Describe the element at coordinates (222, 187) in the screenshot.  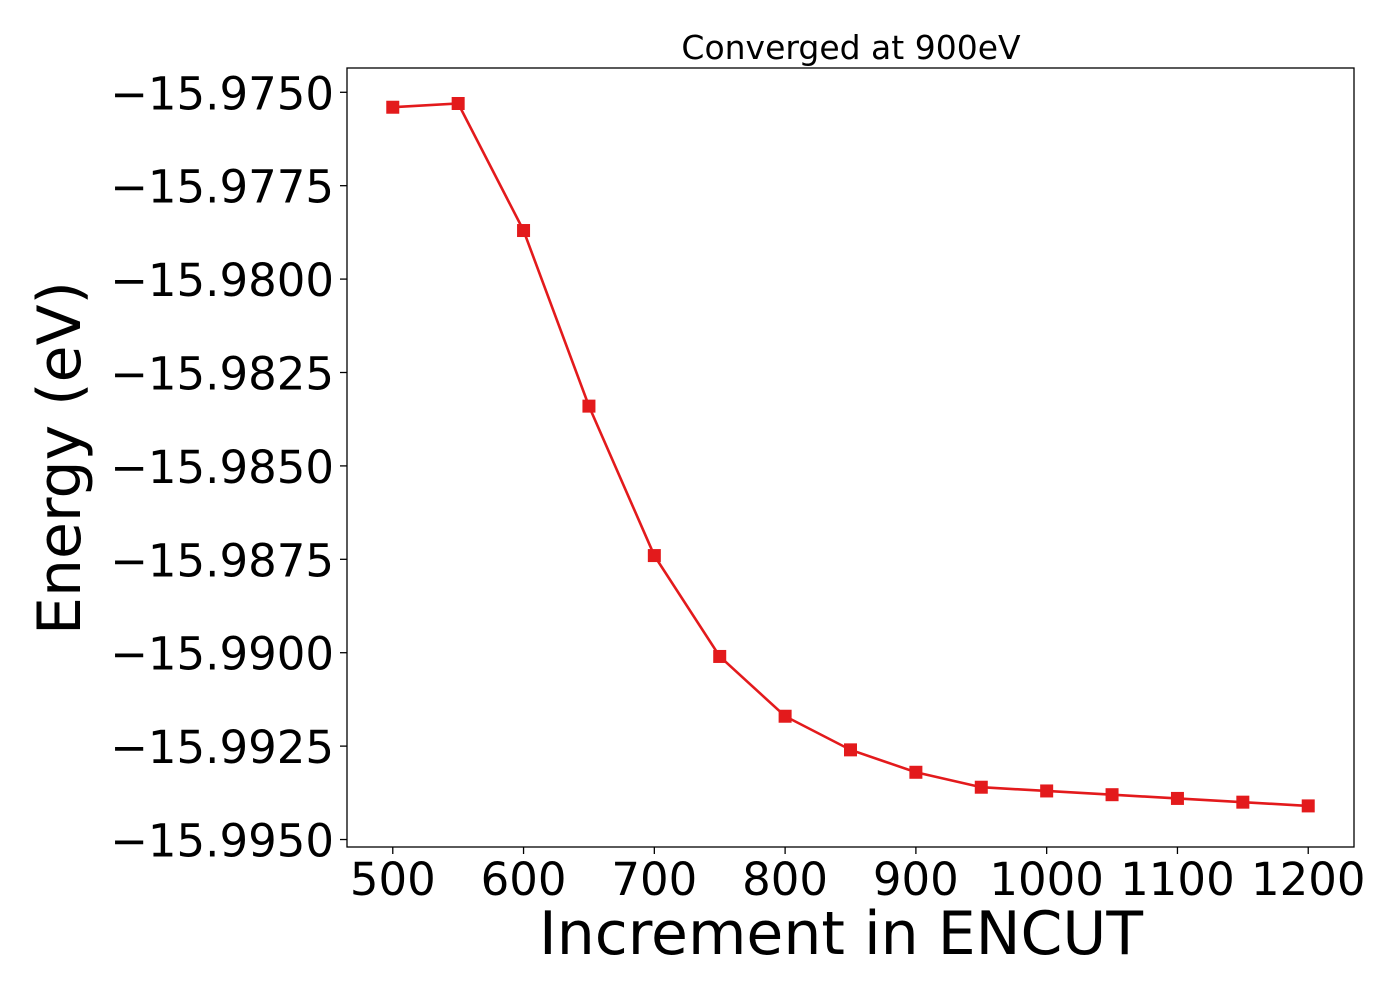
I see `y-tick-label: −15.9775` at that location.